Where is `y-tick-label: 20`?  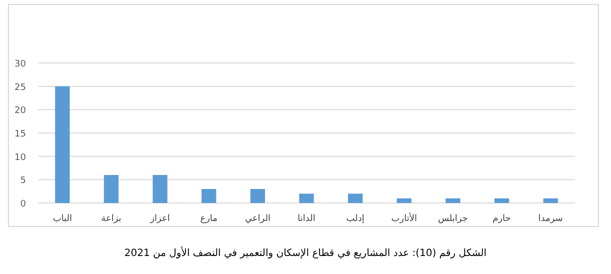
y-tick-label: 20 is located at coordinates (20, 111).